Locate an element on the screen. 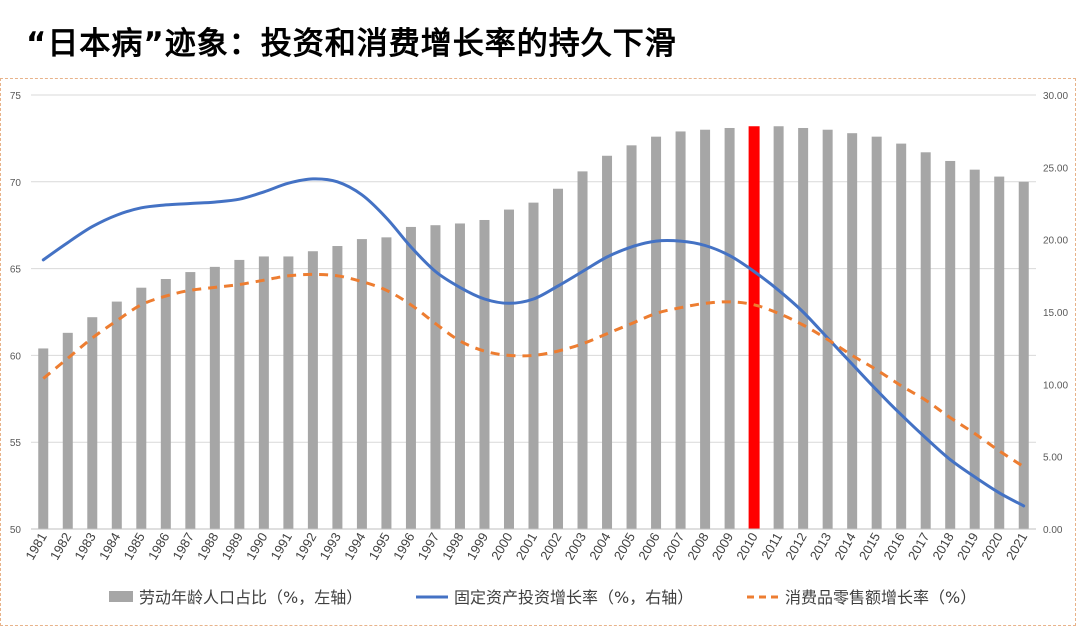  x-tick-label: 2018 is located at coordinates (942, 546).